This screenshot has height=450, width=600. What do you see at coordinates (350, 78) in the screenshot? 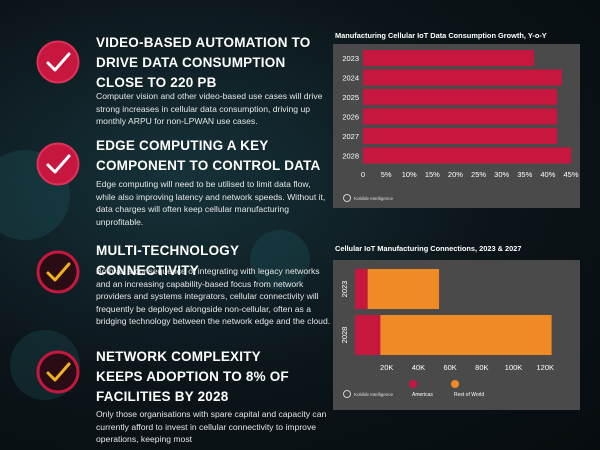
I see `category-label: 2024` at bounding box center [350, 78].